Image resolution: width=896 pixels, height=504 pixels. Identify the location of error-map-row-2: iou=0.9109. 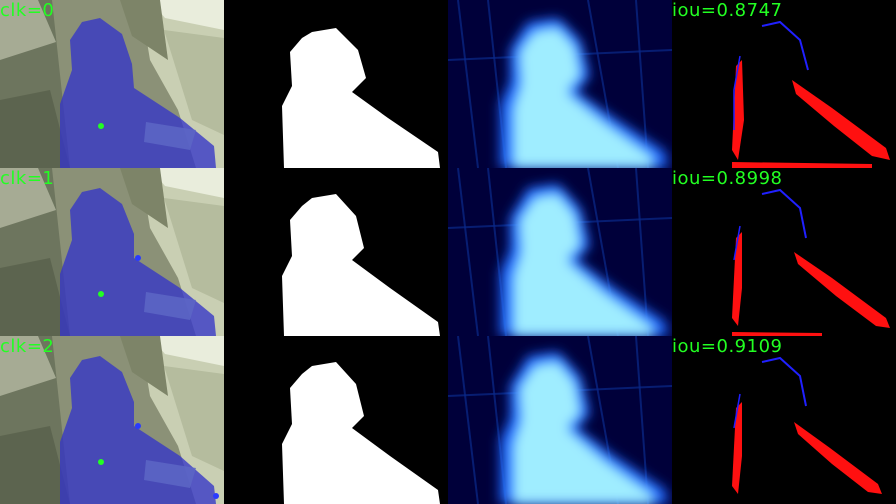
(784, 420).